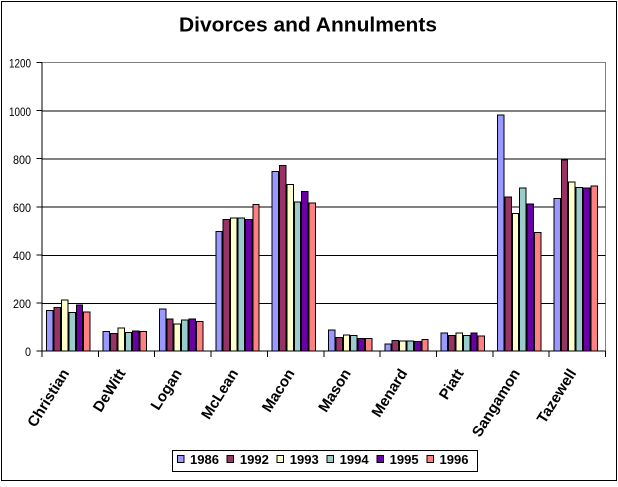 Image resolution: width=618 pixels, height=487 pixels. Describe the element at coordinates (20, 64) in the screenshot. I see `svg-text: 1200` at that location.